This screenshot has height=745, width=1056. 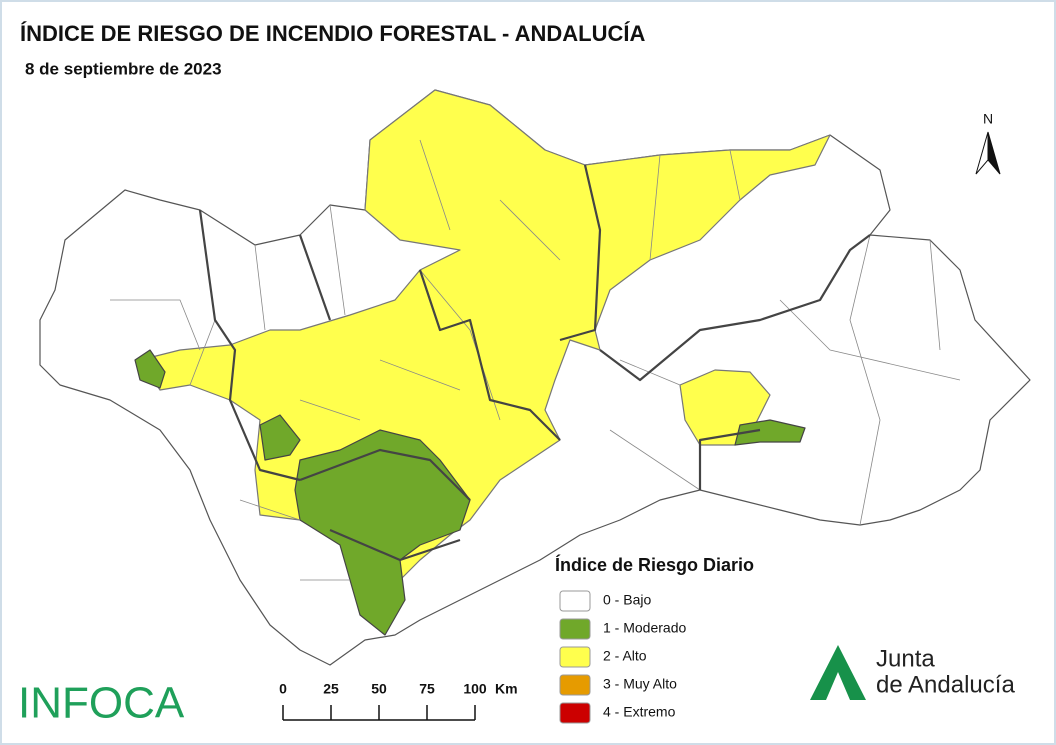 I want to click on junta-text: Junta, so click(x=905, y=658).